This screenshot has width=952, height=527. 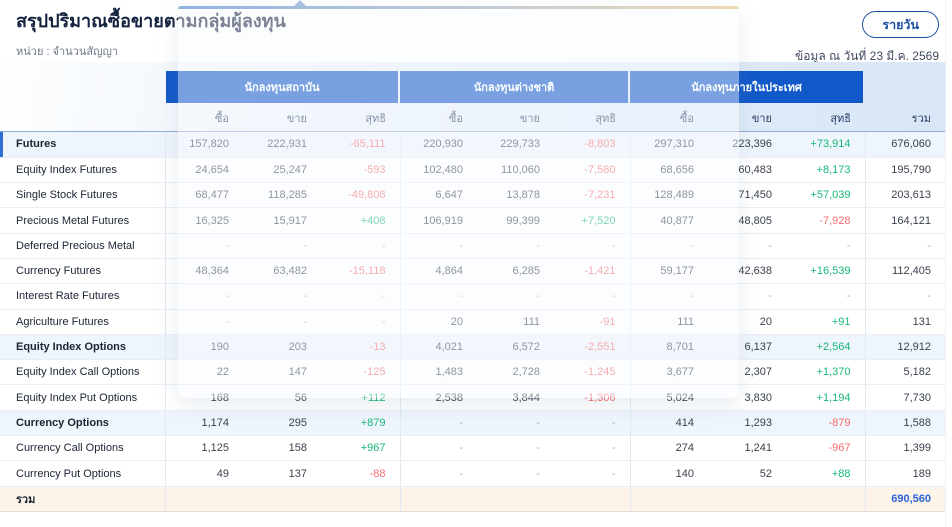 I want to click on row-label: Currency Put Options, so click(x=83, y=473).